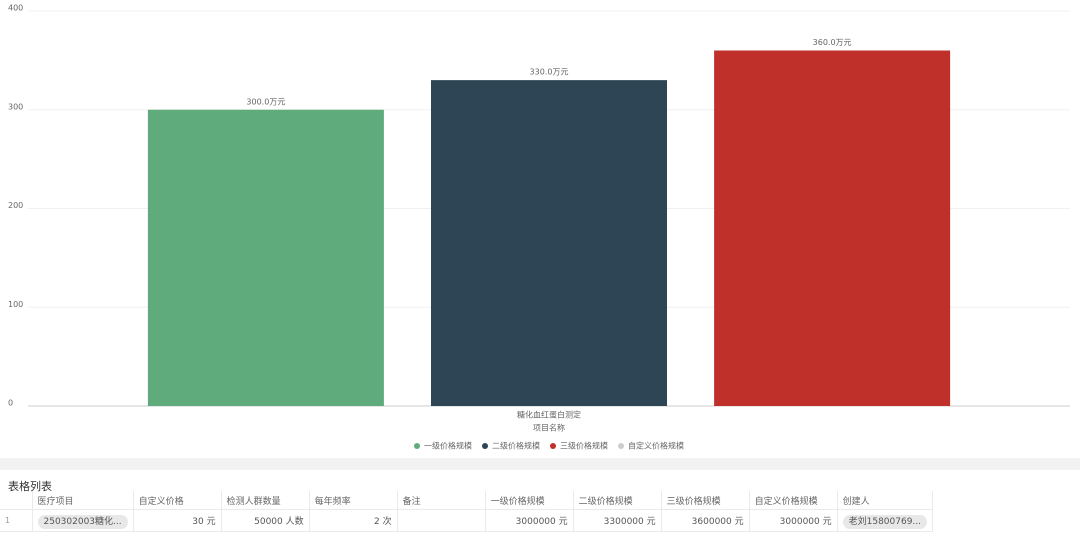 The height and width of the screenshot is (543, 1080). I want to click on row-index: 1, so click(16, 520).